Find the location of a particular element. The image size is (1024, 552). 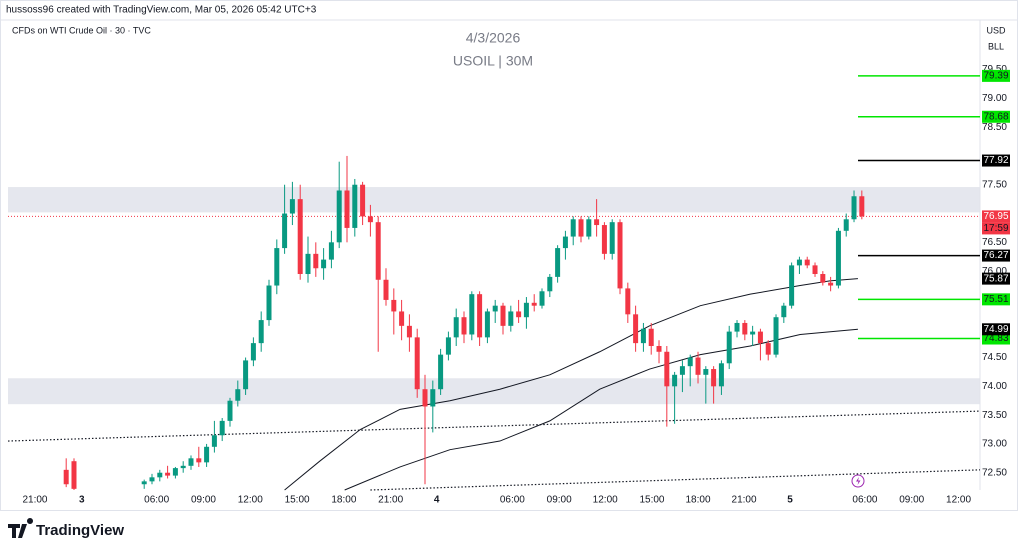

x-tick-label: 18:00 is located at coordinates (343, 500).